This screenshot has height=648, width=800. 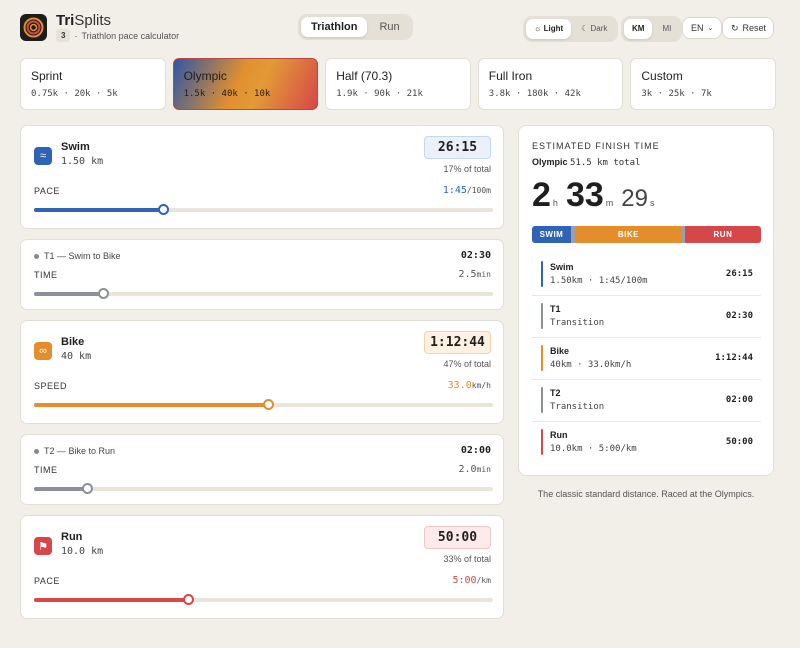 What do you see at coordinates (389, 27) in the screenshot?
I see `mode-run-button: Run` at bounding box center [389, 27].